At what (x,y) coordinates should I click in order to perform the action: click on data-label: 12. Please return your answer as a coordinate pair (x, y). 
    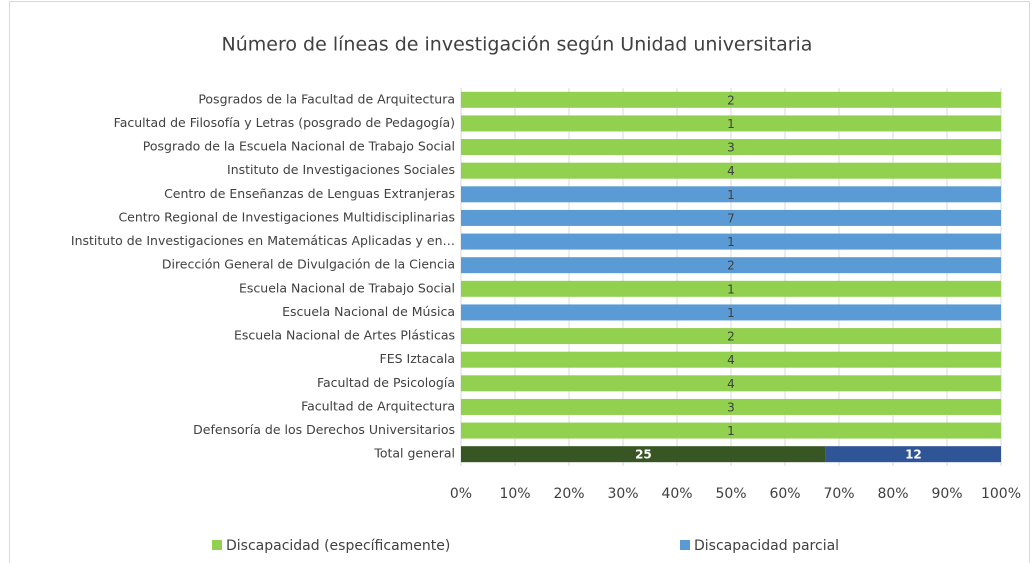
    Looking at the image, I should click on (913, 455).